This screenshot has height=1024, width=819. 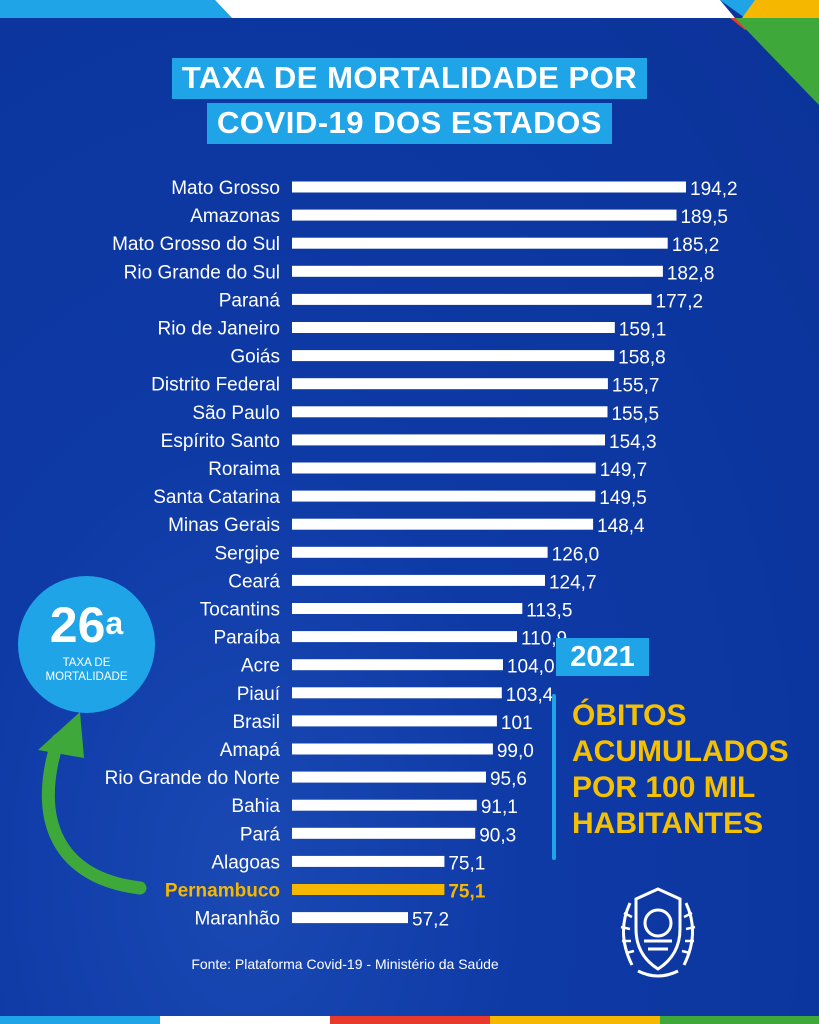 What do you see at coordinates (244, 469) in the screenshot?
I see `category-label-roraima: Roraima` at bounding box center [244, 469].